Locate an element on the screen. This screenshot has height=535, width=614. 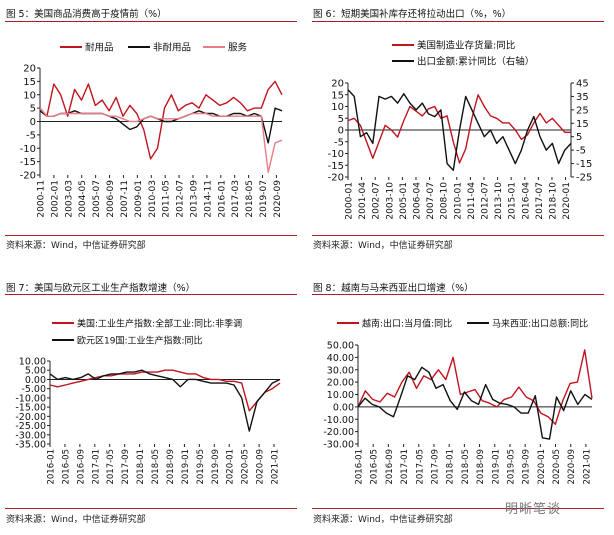
x-tick-label: 2007-11 is located at coordinates (125, 199).